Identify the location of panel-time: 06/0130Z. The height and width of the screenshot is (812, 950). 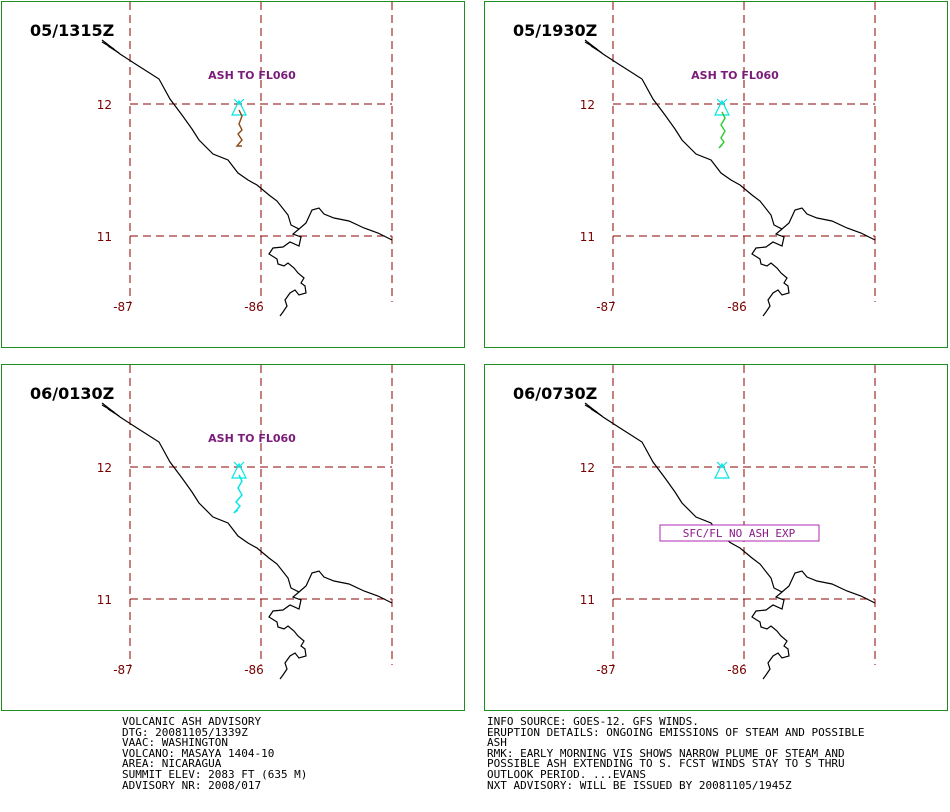
(72, 393).